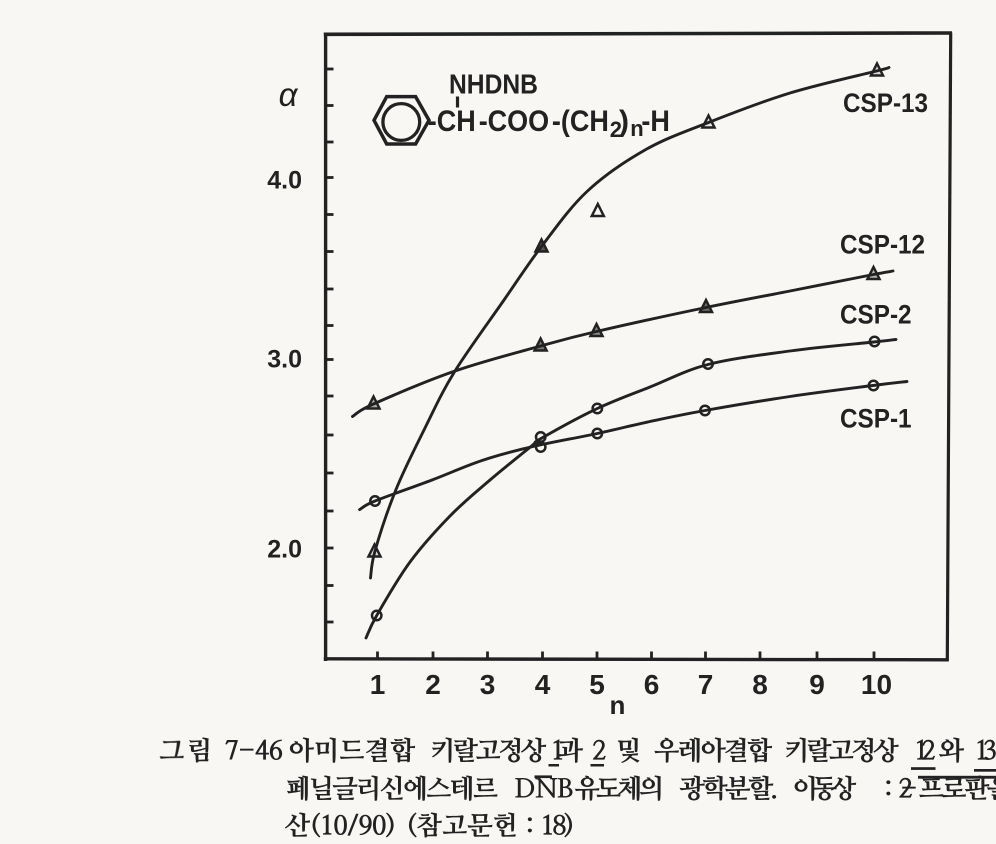 This screenshot has width=996, height=844. Describe the element at coordinates (543, 684) in the screenshot. I see `svg-text: 4` at that location.